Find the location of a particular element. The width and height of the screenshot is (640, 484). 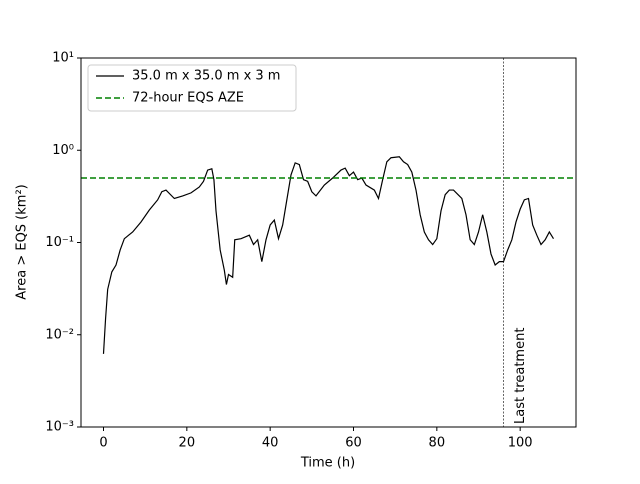

event-label: Last treatment is located at coordinates (520, 376).